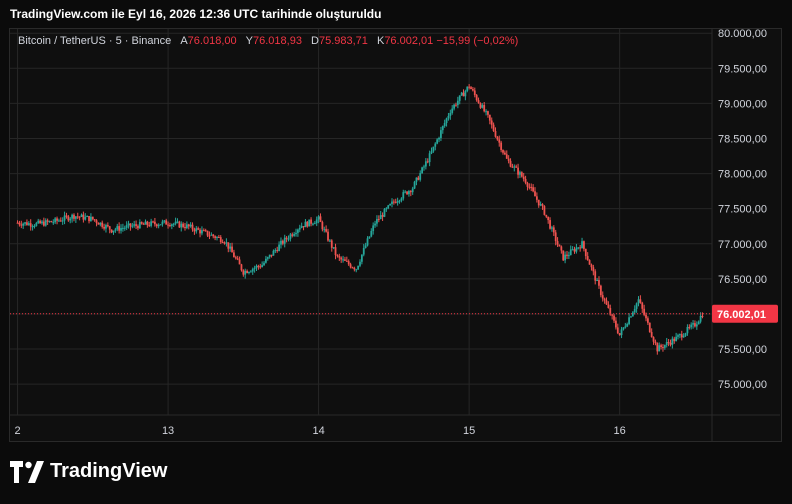  I want to click on open-value: 76.018,00, so click(212, 41).